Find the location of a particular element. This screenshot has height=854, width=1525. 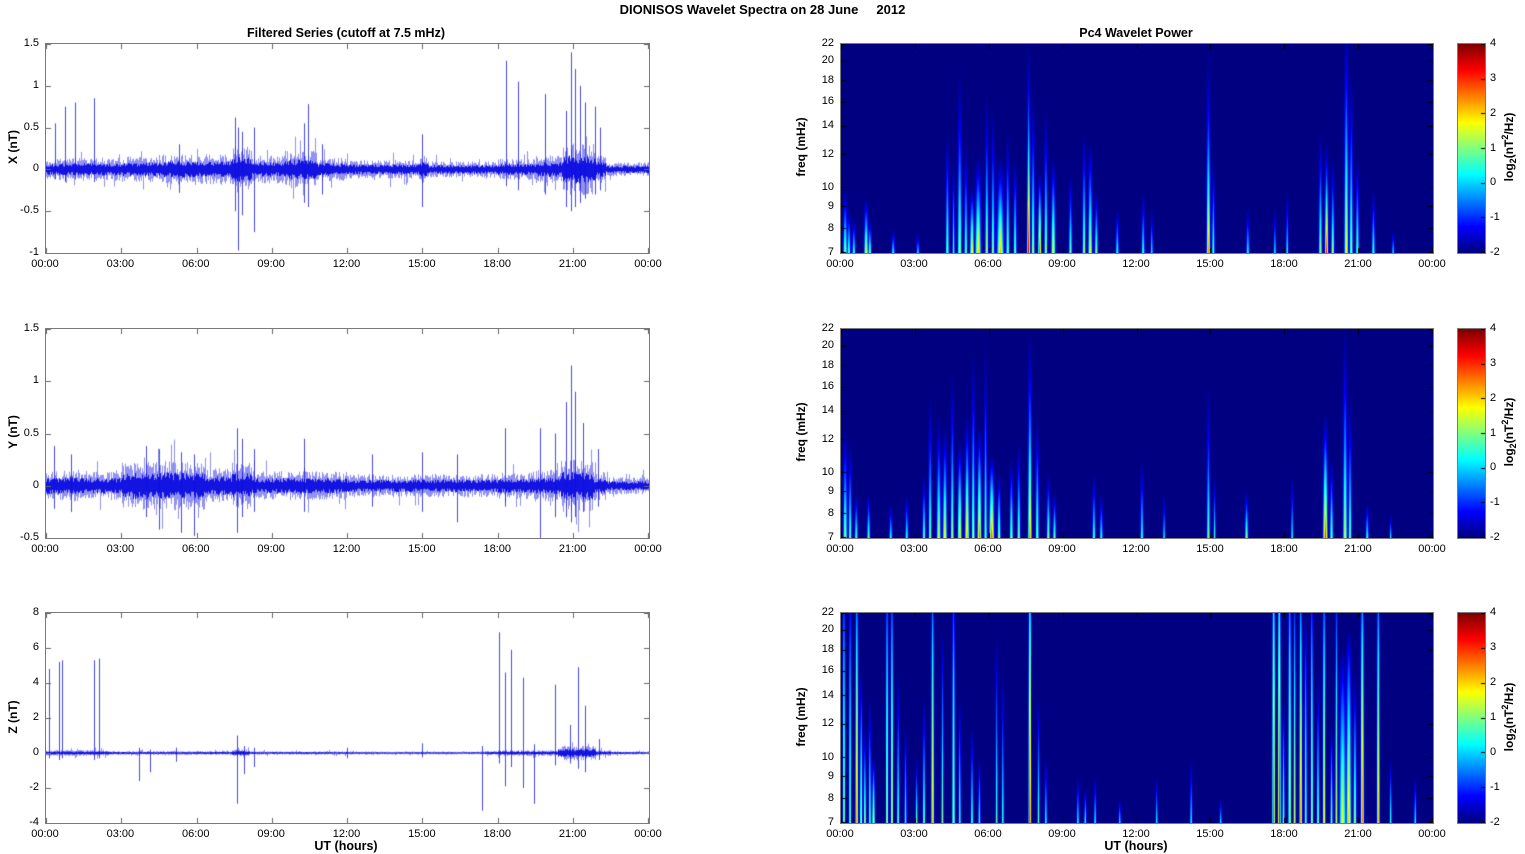

z-wavelet-spectrogram is located at coordinates (1137, 718).